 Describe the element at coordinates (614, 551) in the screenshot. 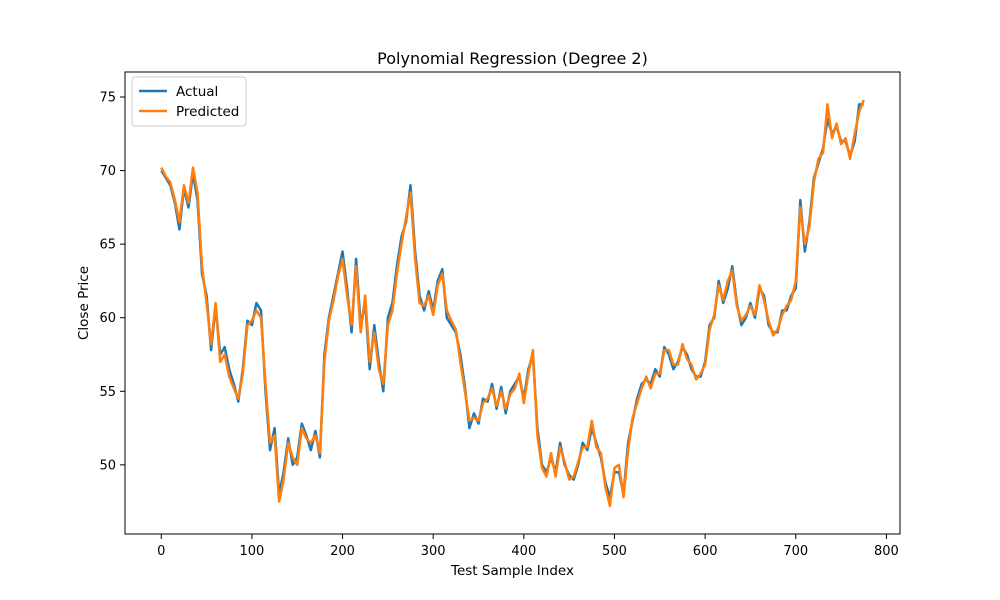

I see `x-tick-label: 500` at that location.